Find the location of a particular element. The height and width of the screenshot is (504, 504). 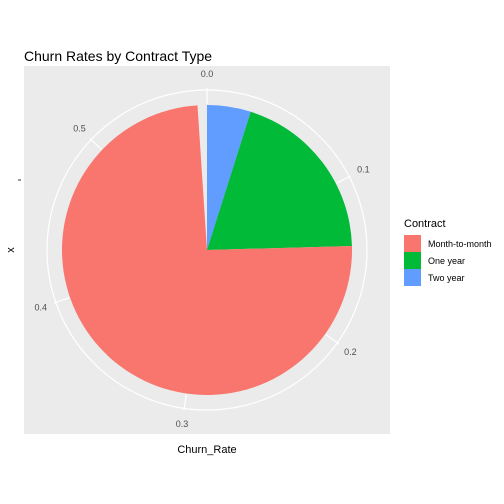

legend: Contract Month-to-month One year Two year is located at coordinates (448, 252).